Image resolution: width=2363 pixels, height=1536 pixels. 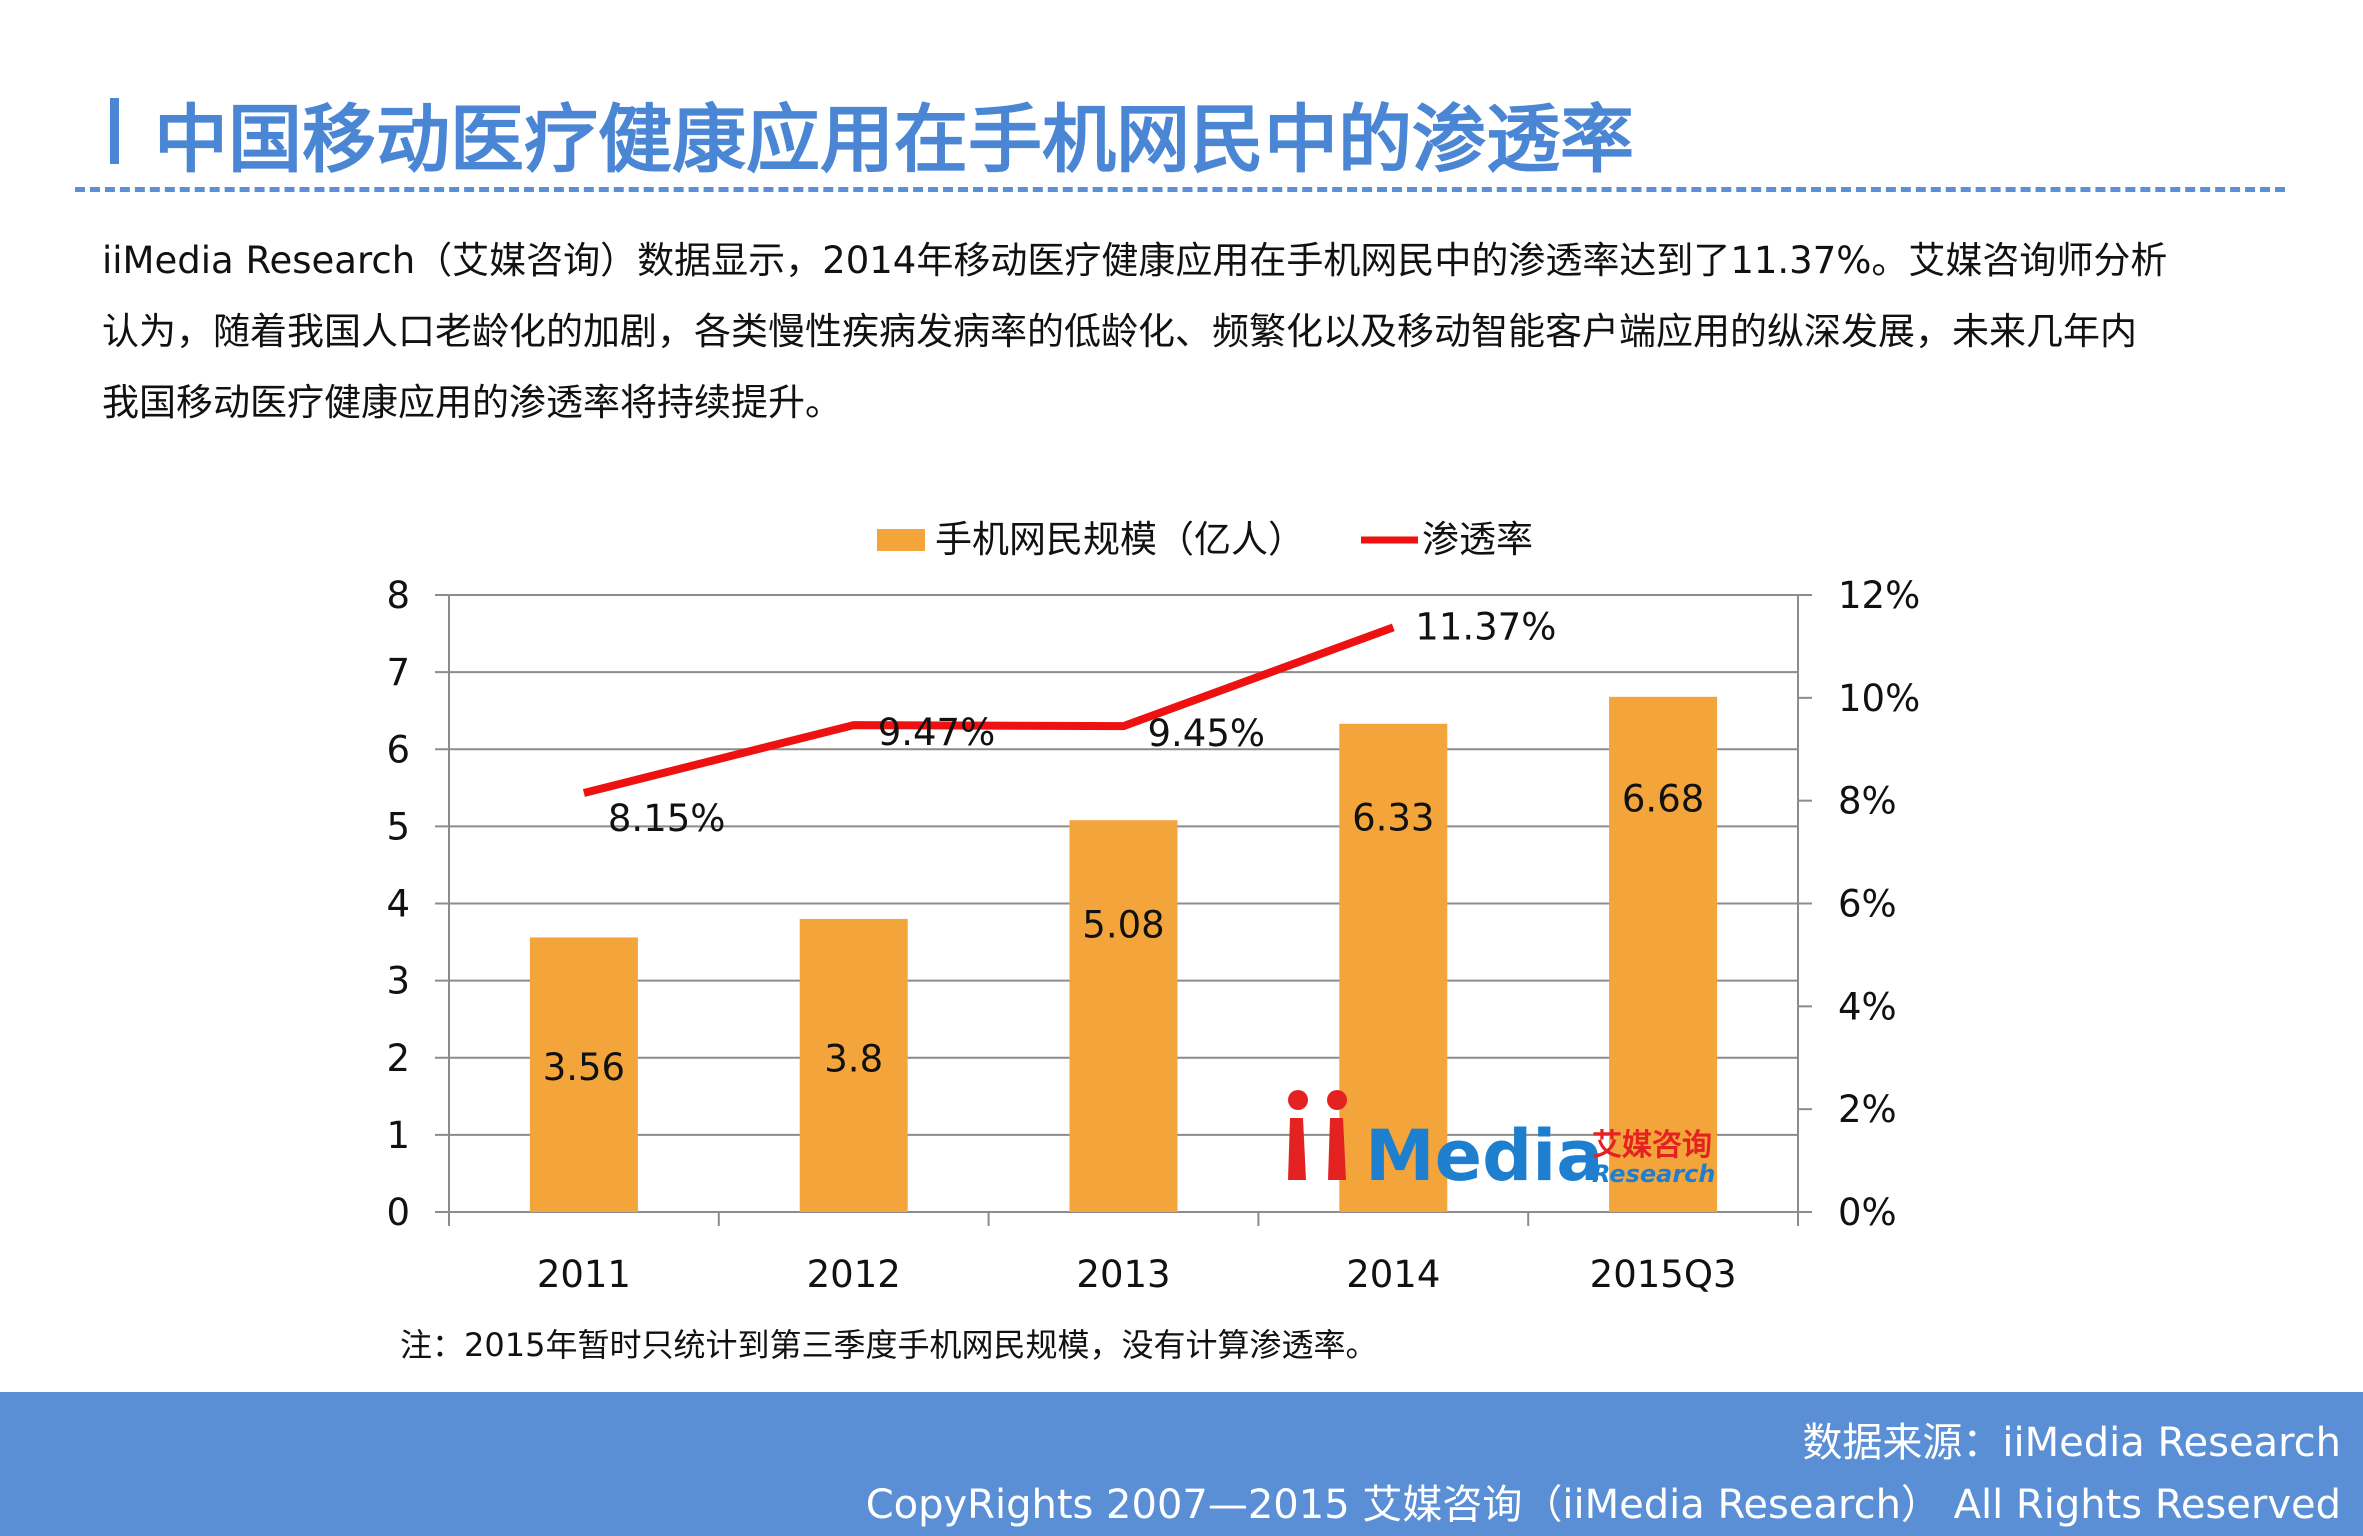 What do you see at coordinates (1123, 1274) in the screenshot?
I see `x-tick-label: 2013` at bounding box center [1123, 1274].